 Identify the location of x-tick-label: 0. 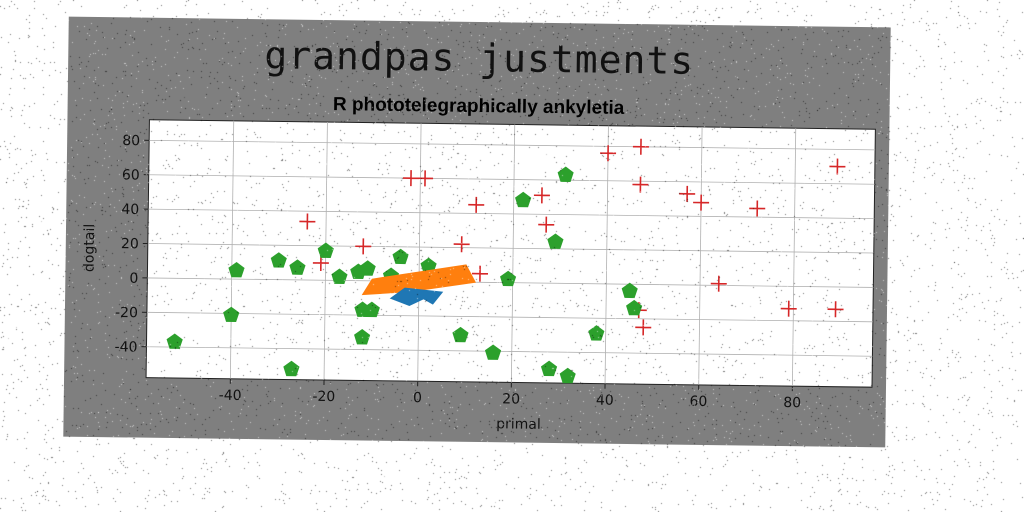
(417, 398).